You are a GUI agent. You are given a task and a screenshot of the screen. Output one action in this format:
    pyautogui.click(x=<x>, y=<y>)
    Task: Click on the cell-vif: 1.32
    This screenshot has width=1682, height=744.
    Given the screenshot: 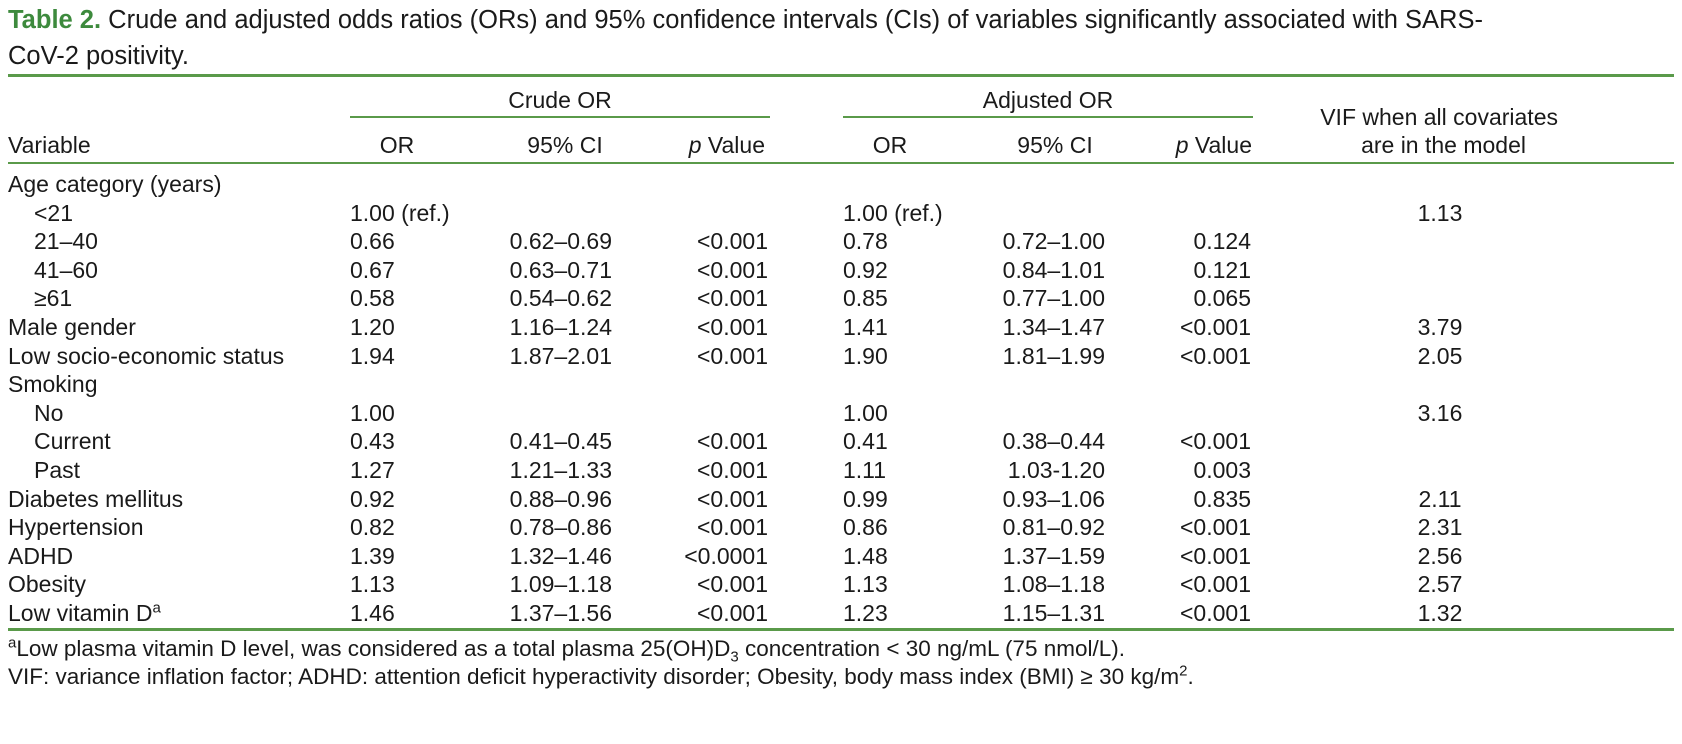 What is the action you would take?
    pyautogui.click(x=1440, y=613)
    